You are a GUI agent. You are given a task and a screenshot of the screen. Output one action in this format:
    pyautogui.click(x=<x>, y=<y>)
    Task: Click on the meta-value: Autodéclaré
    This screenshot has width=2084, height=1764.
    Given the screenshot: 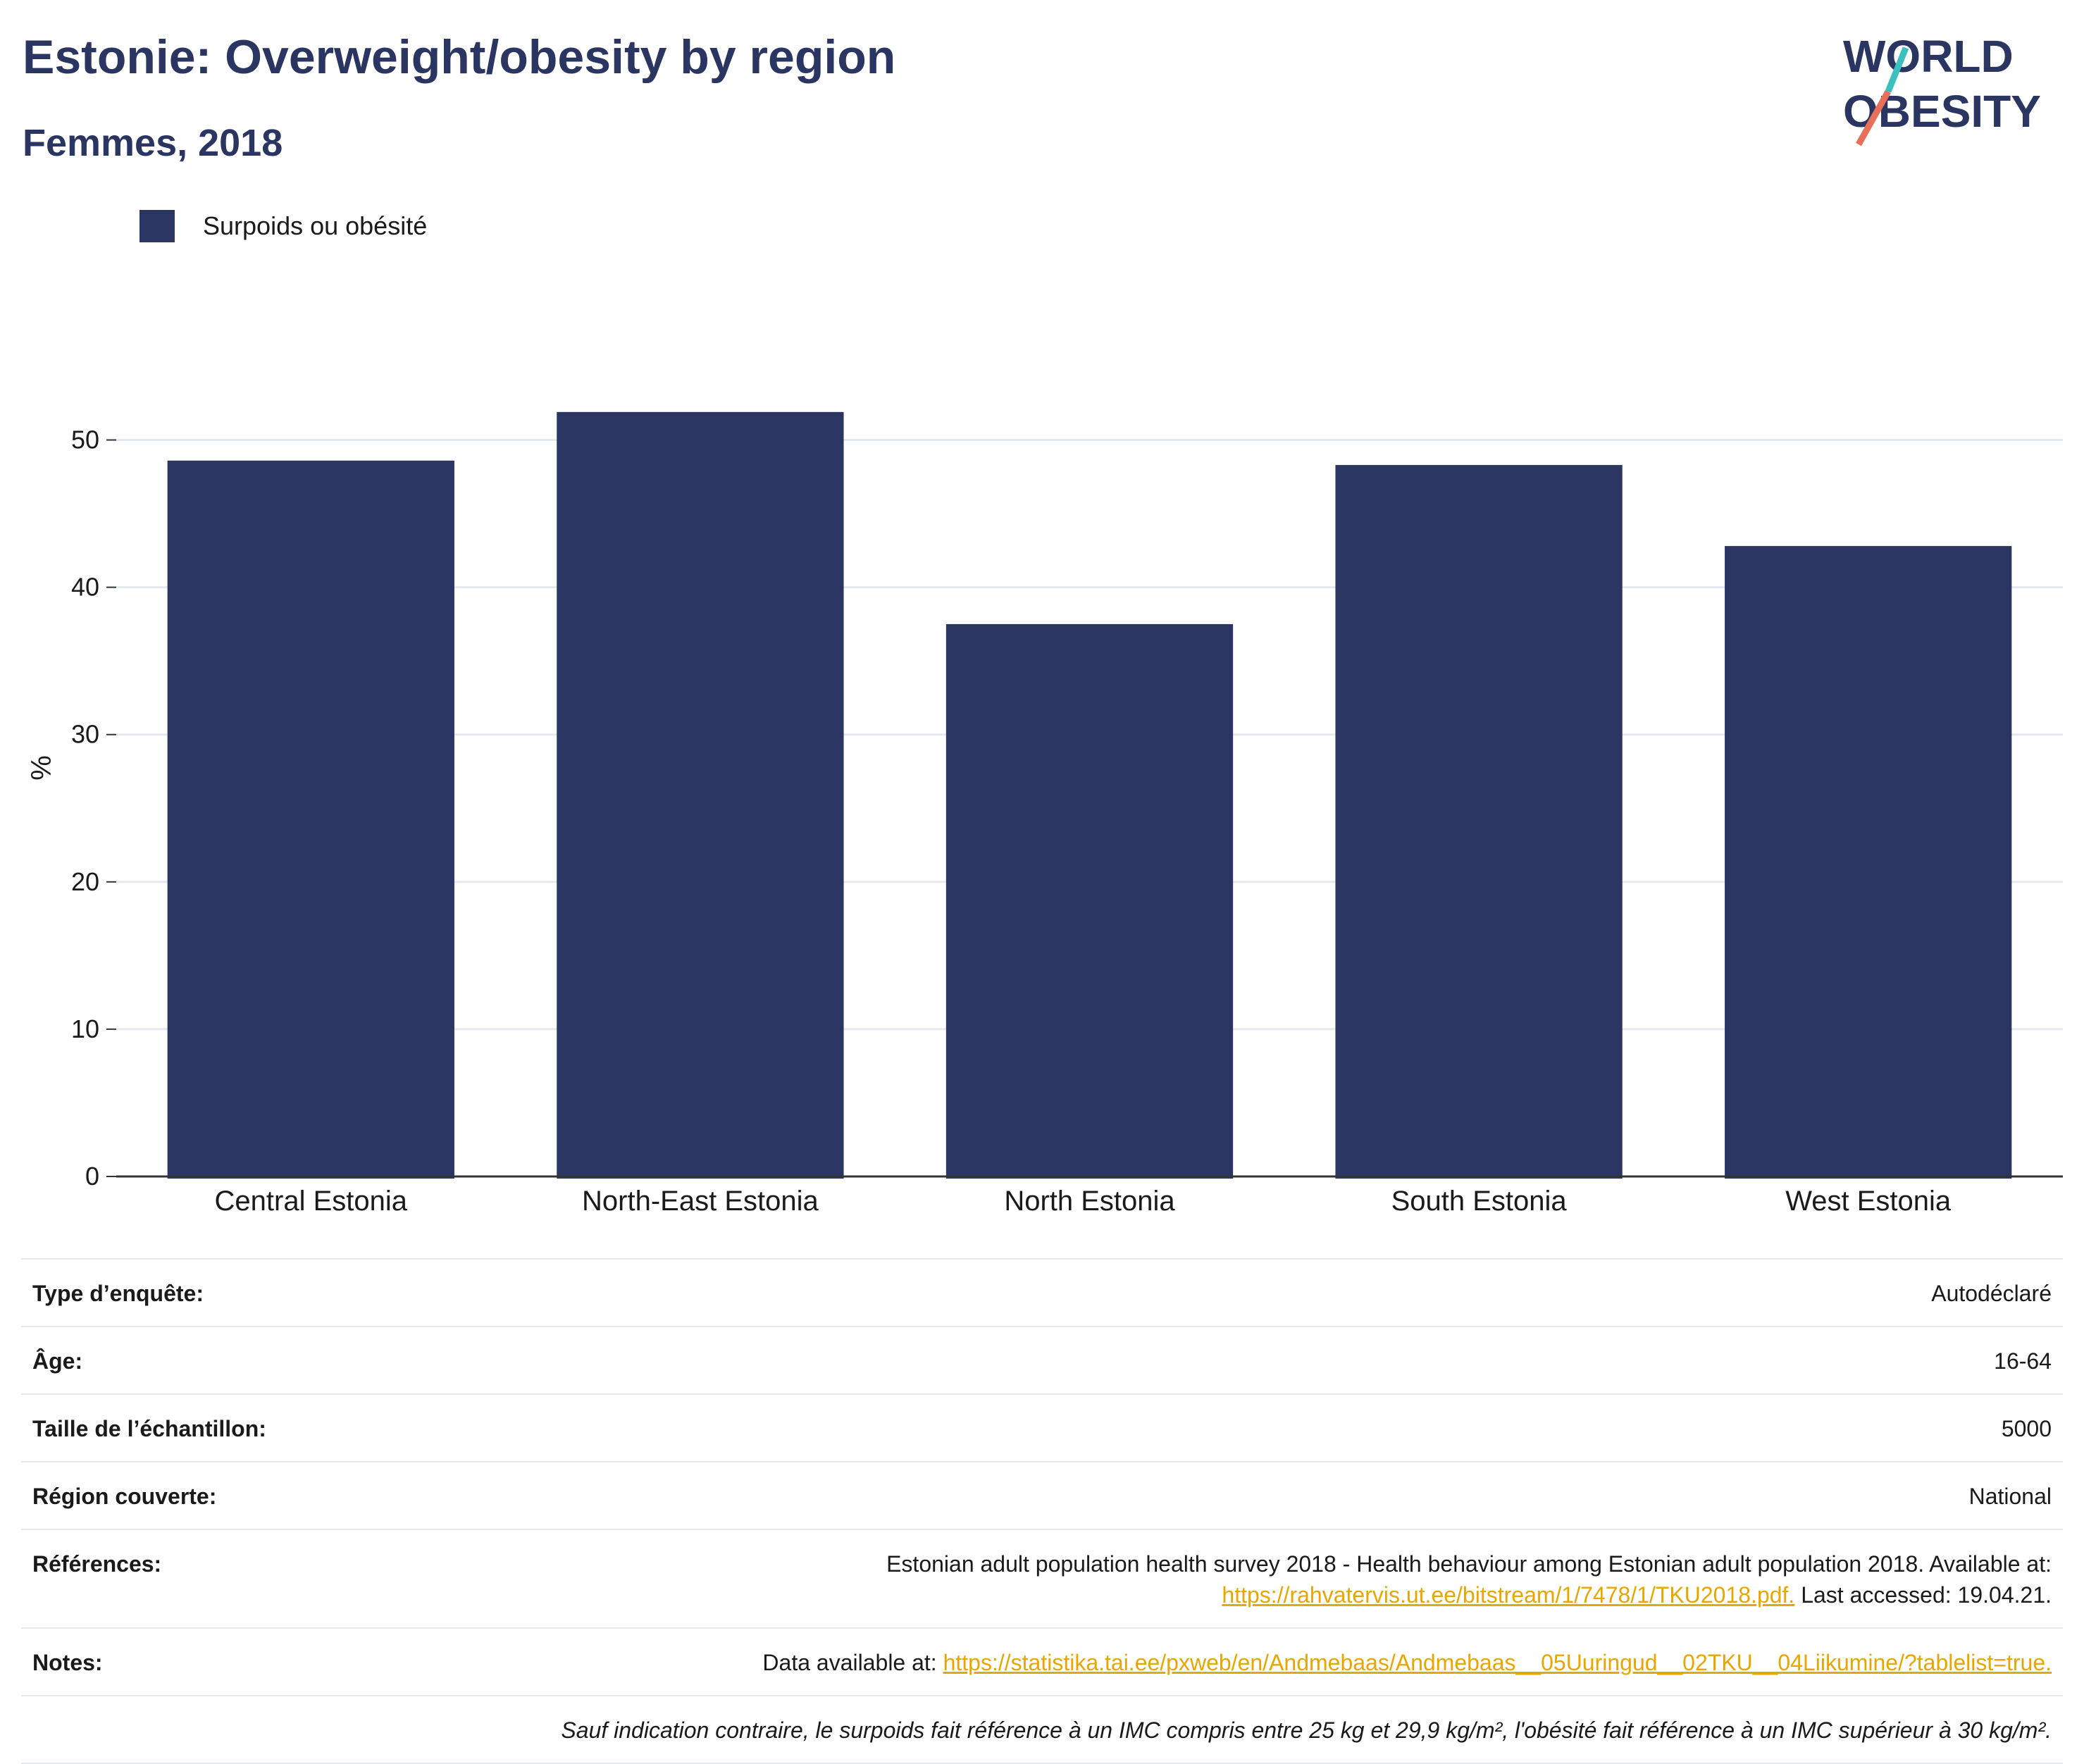 What is the action you would take?
    pyautogui.click(x=1991, y=1294)
    